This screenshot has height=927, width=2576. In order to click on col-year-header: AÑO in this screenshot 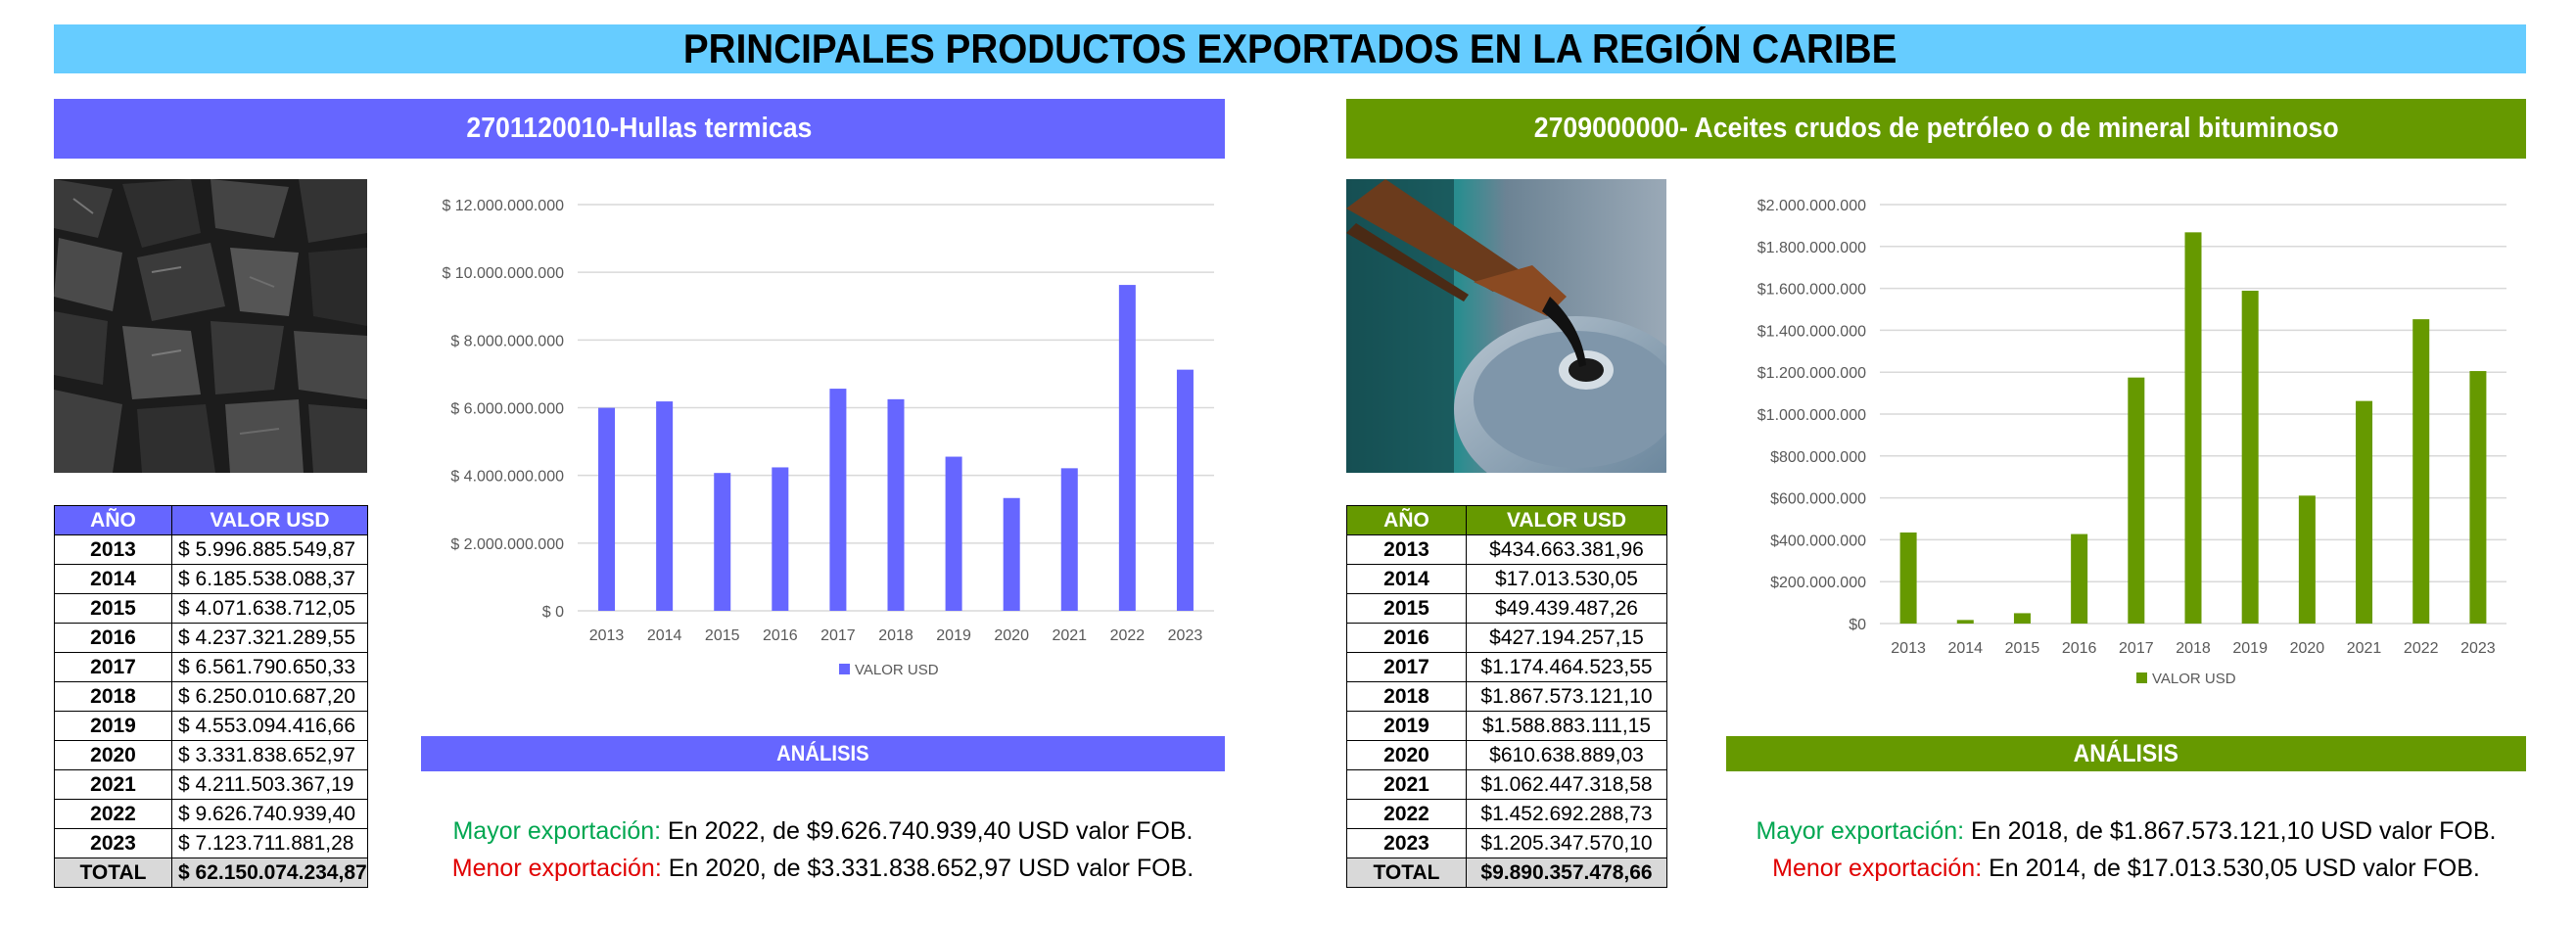, I will do `click(1406, 520)`.